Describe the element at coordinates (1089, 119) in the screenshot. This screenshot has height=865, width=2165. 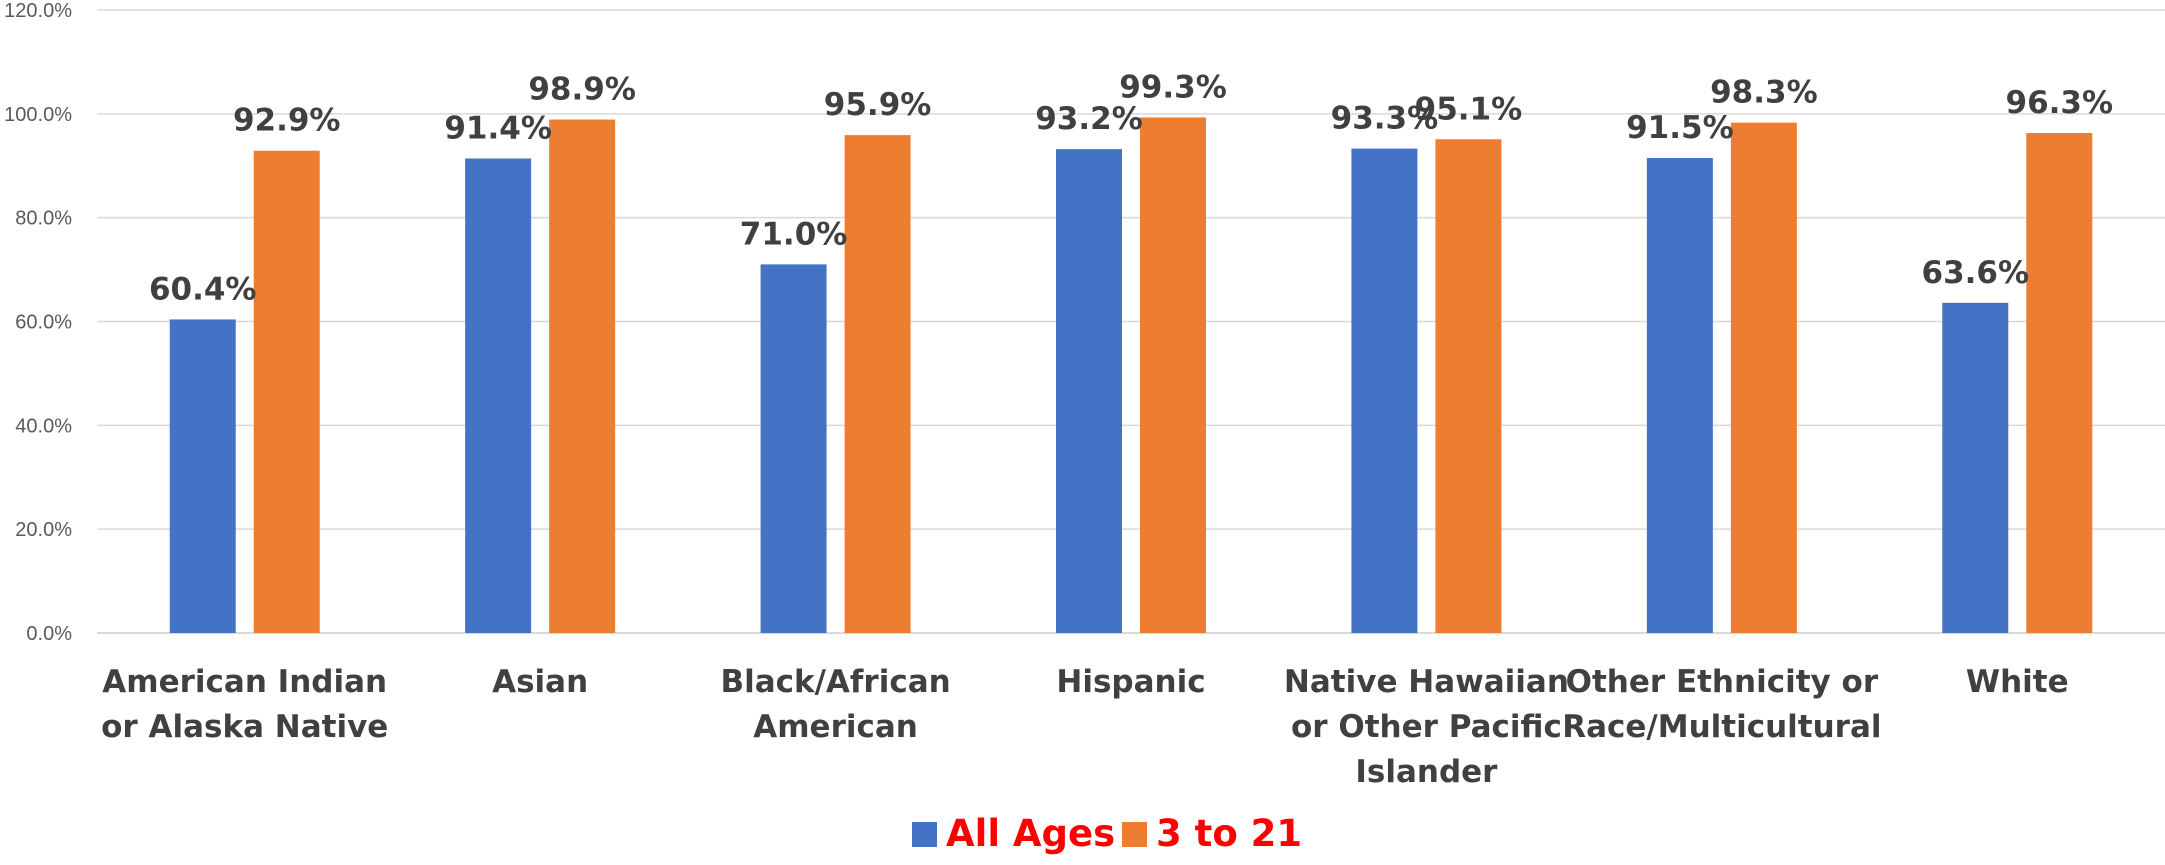
I see `data-label: 93.2%` at that location.